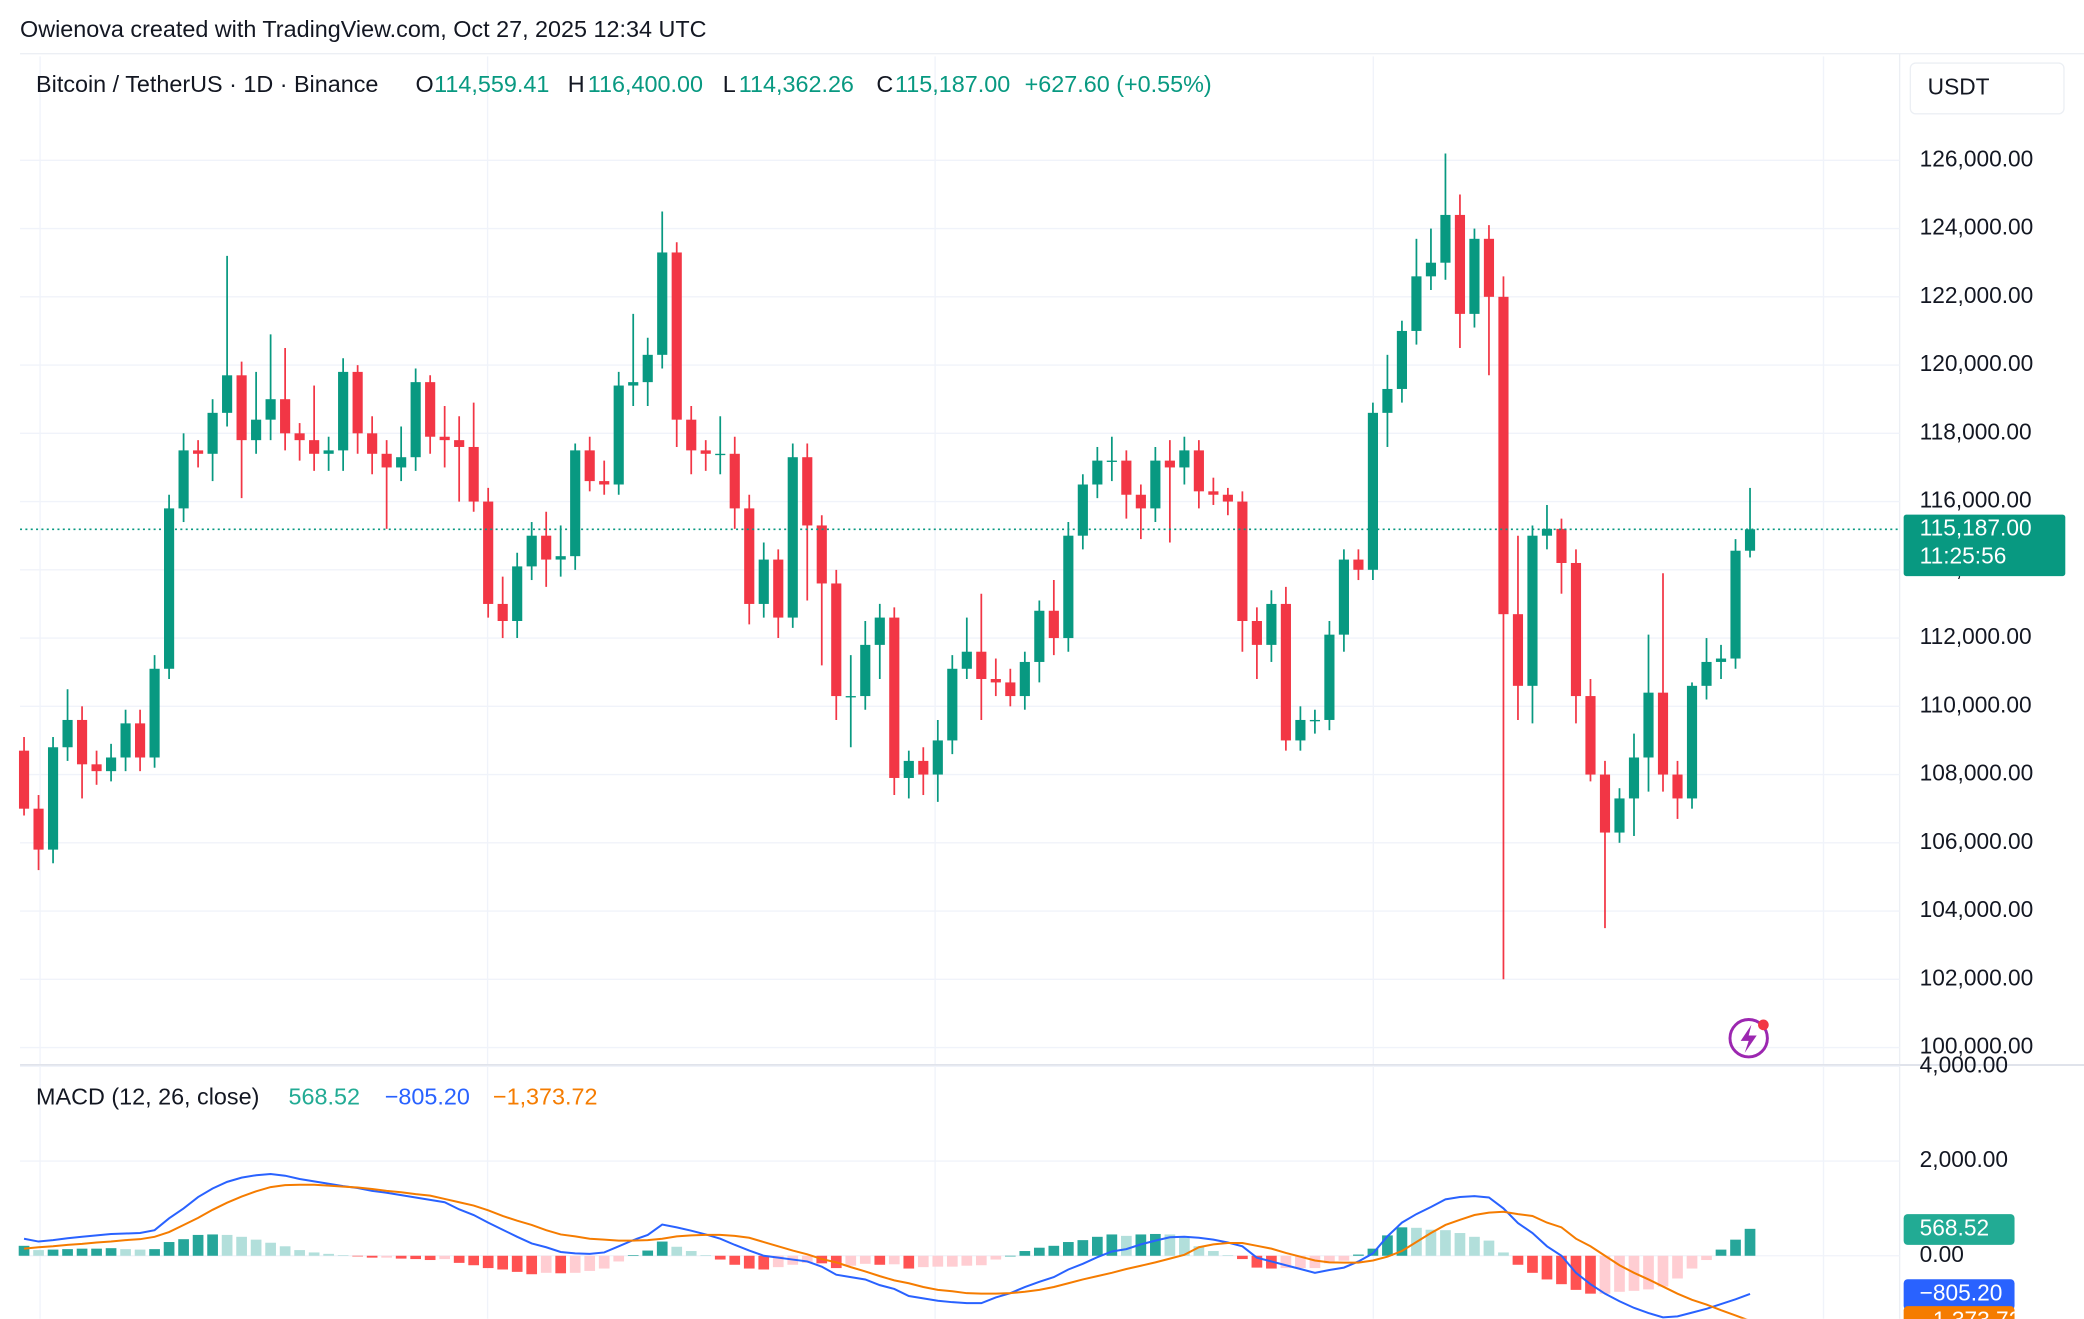 This screenshot has width=2084, height=1319. Describe the element at coordinates (645, 84) in the screenshot. I see `ohlc-value: 116,400.00` at that location.